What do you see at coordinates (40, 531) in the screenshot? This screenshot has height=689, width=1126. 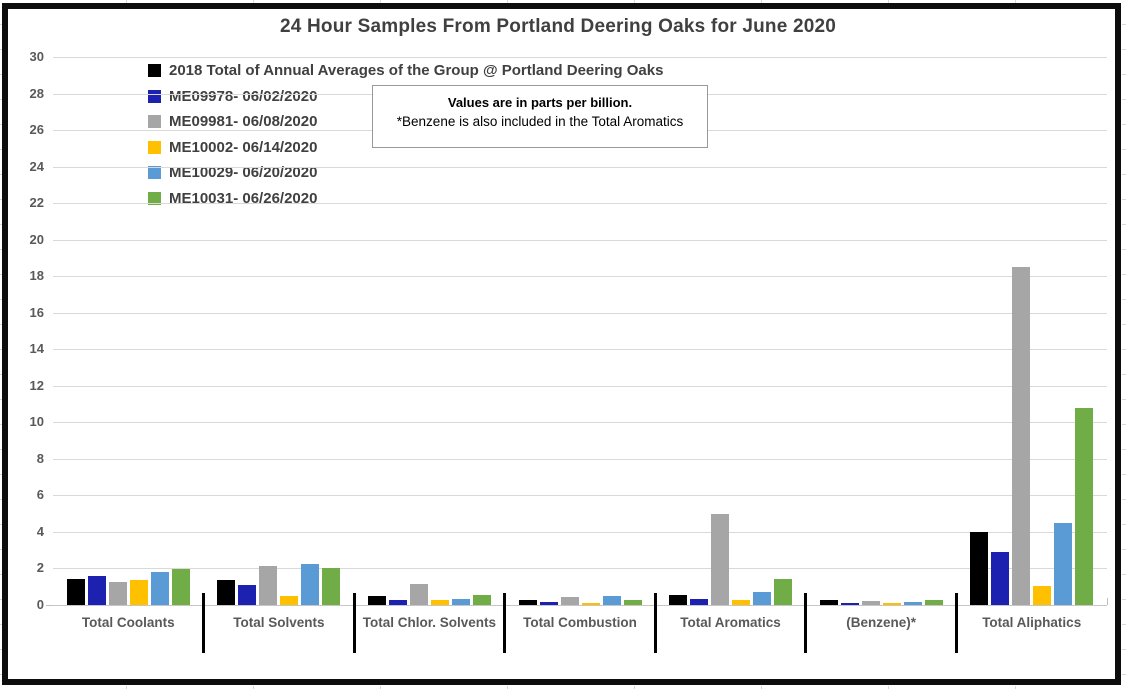 I see `y-axis-tick-4: 4` at bounding box center [40, 531].